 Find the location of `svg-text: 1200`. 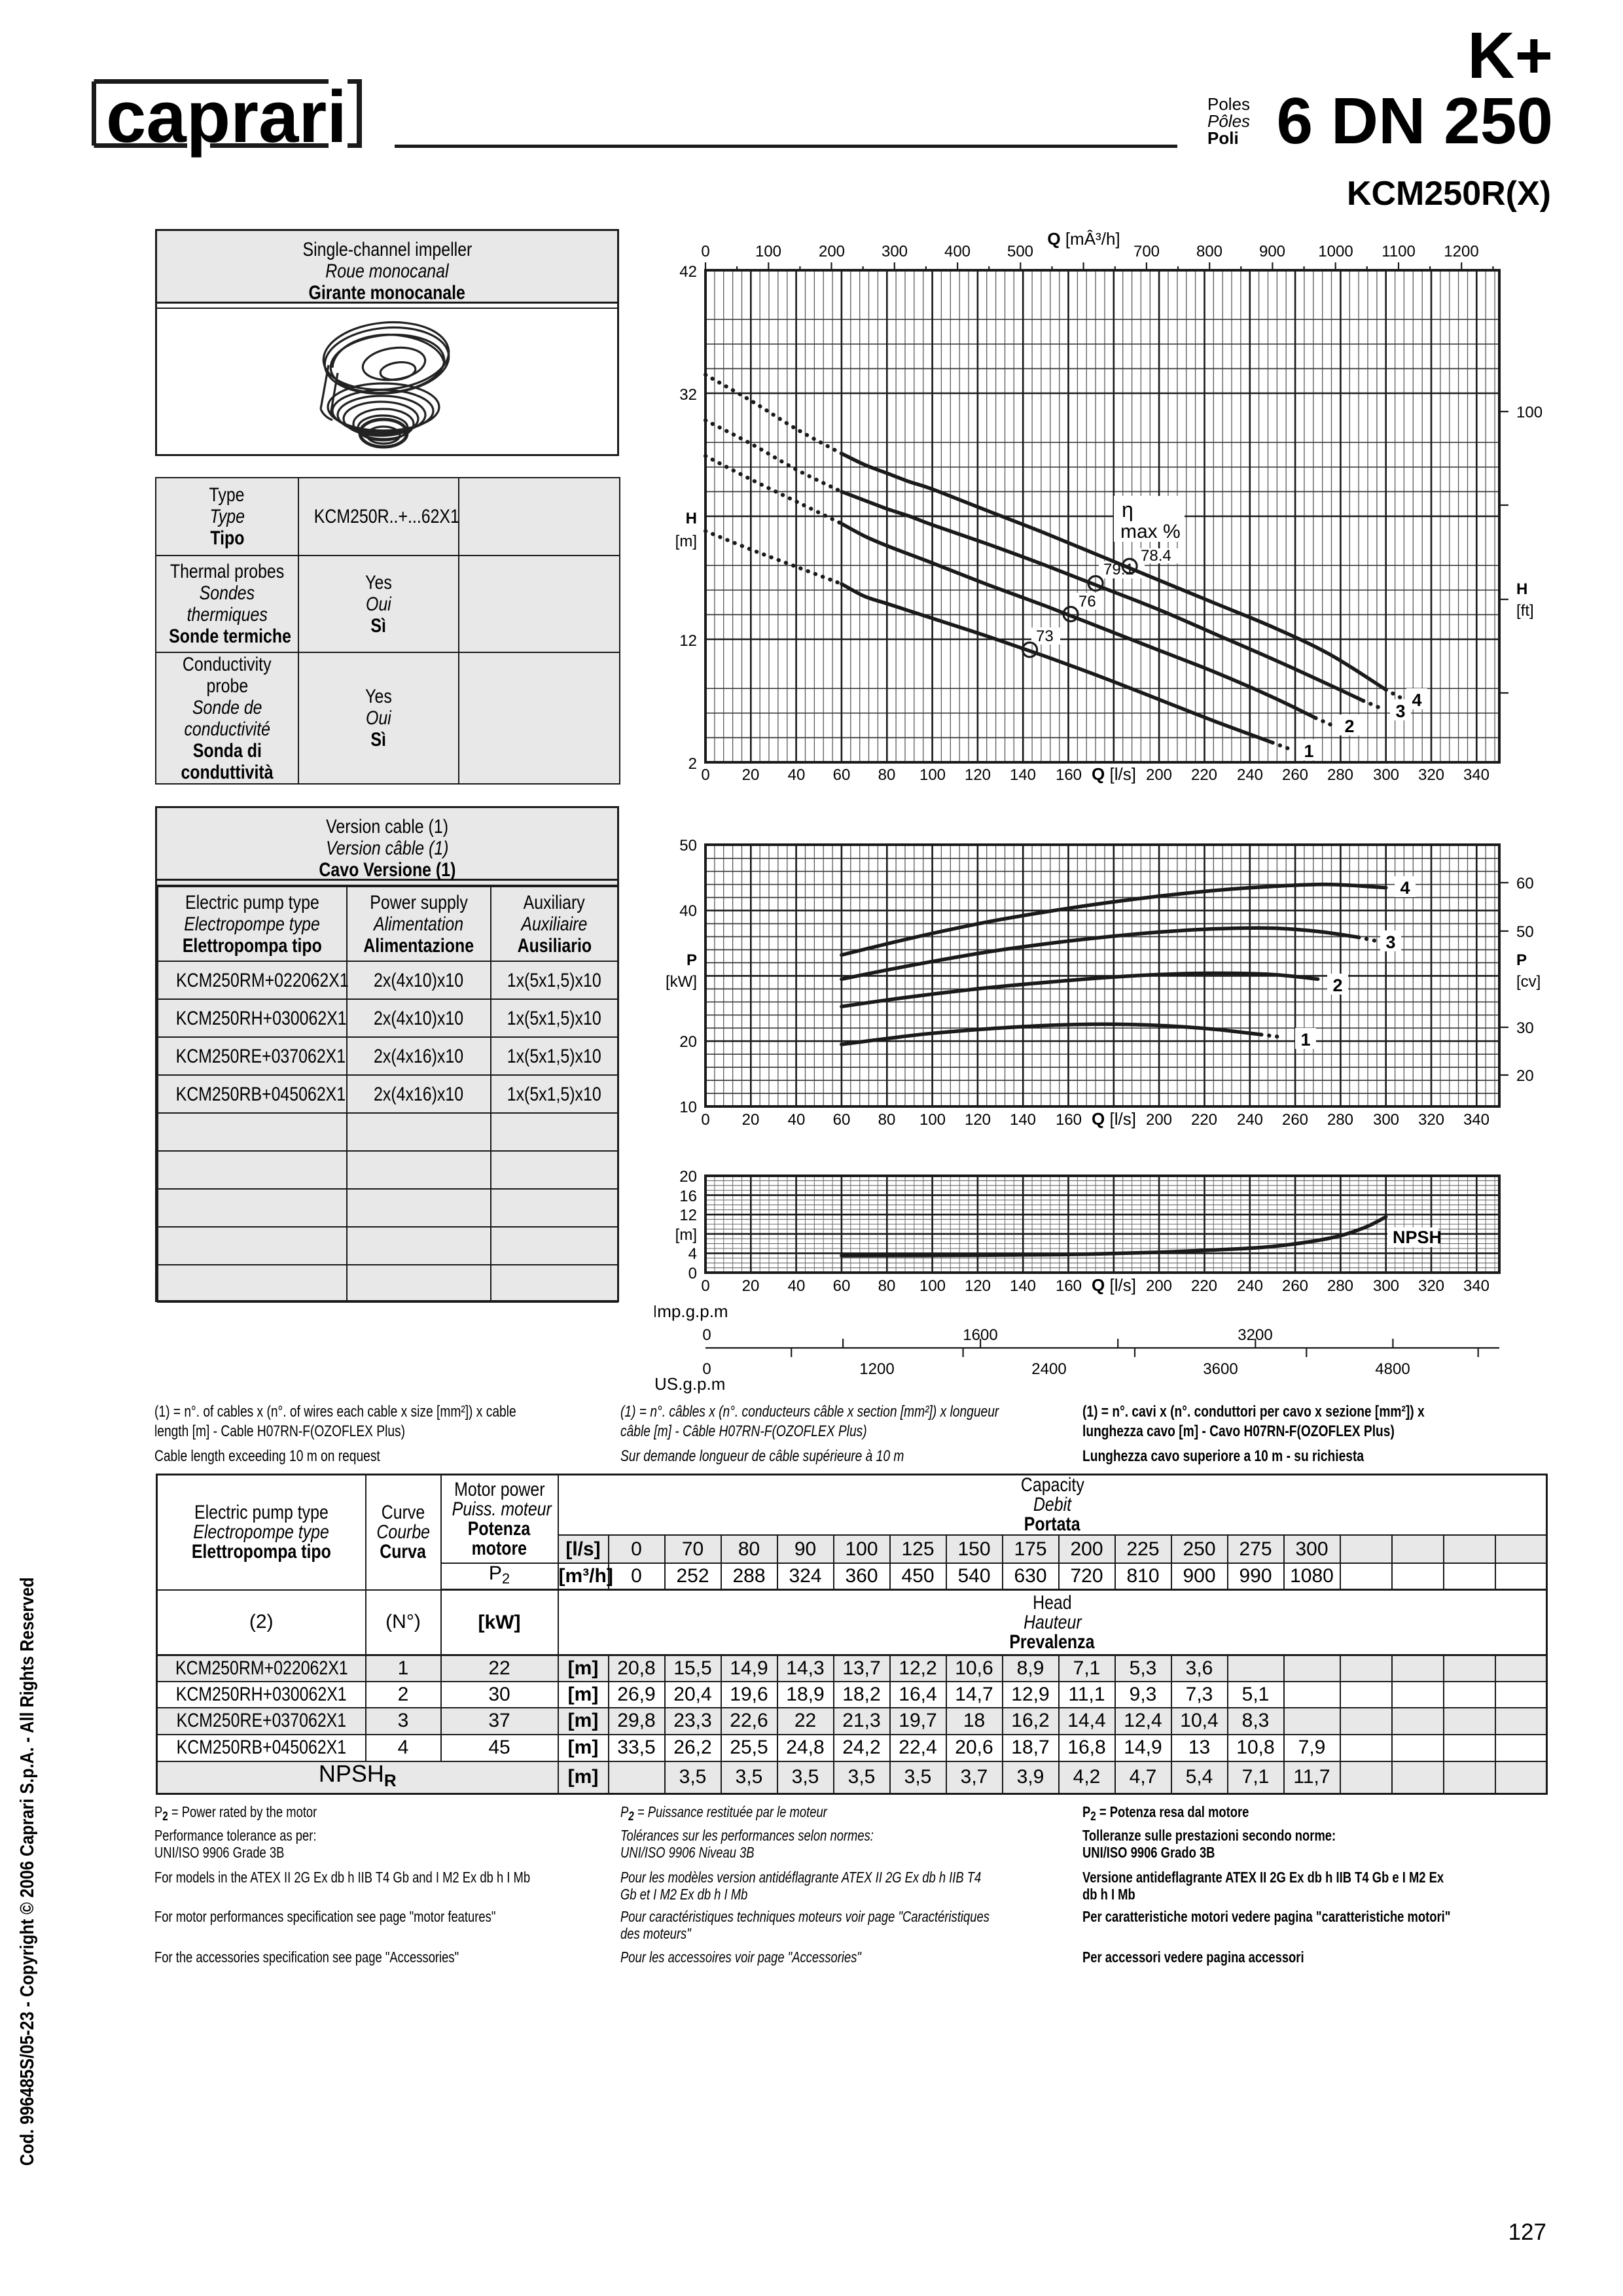

svg-text: 1200 is located at coordinates (876, 1369).